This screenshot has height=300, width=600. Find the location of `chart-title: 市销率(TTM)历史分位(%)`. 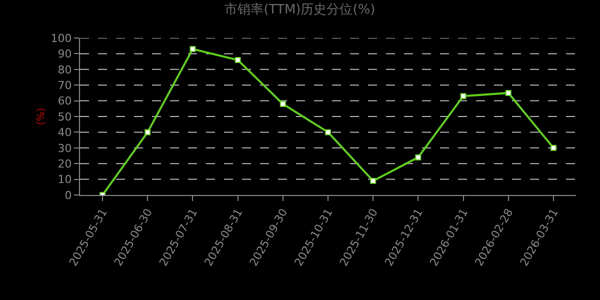

chart-title: 市销率(TTM)历史分位(%) is located at coordinates (300, 10).